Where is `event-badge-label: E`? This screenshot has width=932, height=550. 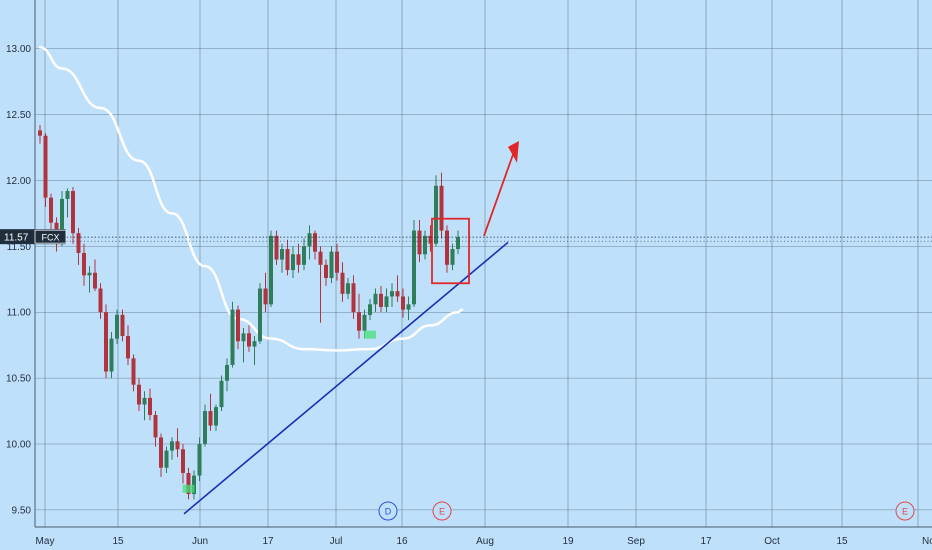 event-badge-label: E is located at coordinates (442, 512).